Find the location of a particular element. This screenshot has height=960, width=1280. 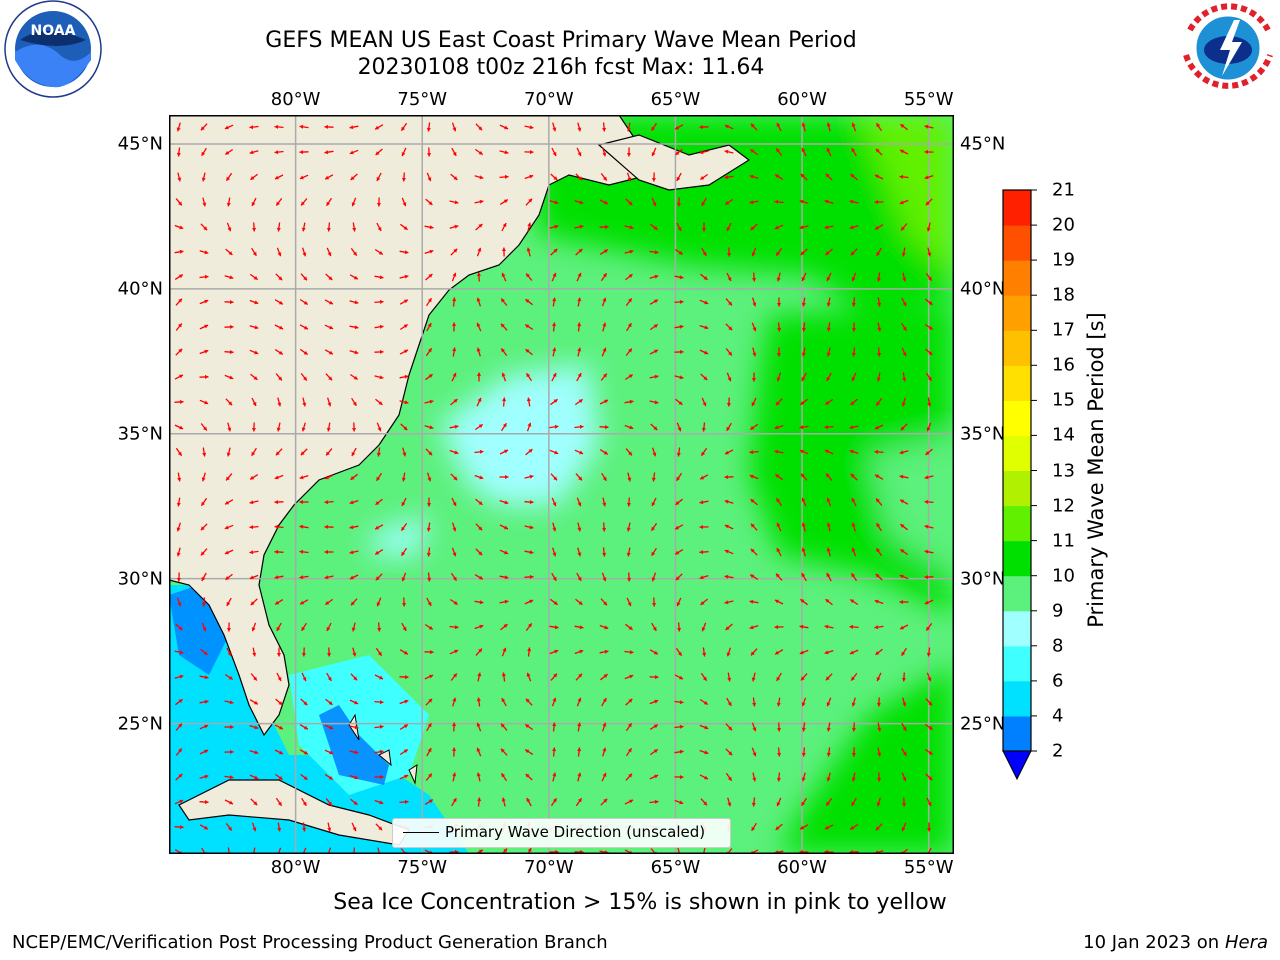

colorbar-tick-label: 2 is located at coordinates (1058, 751).